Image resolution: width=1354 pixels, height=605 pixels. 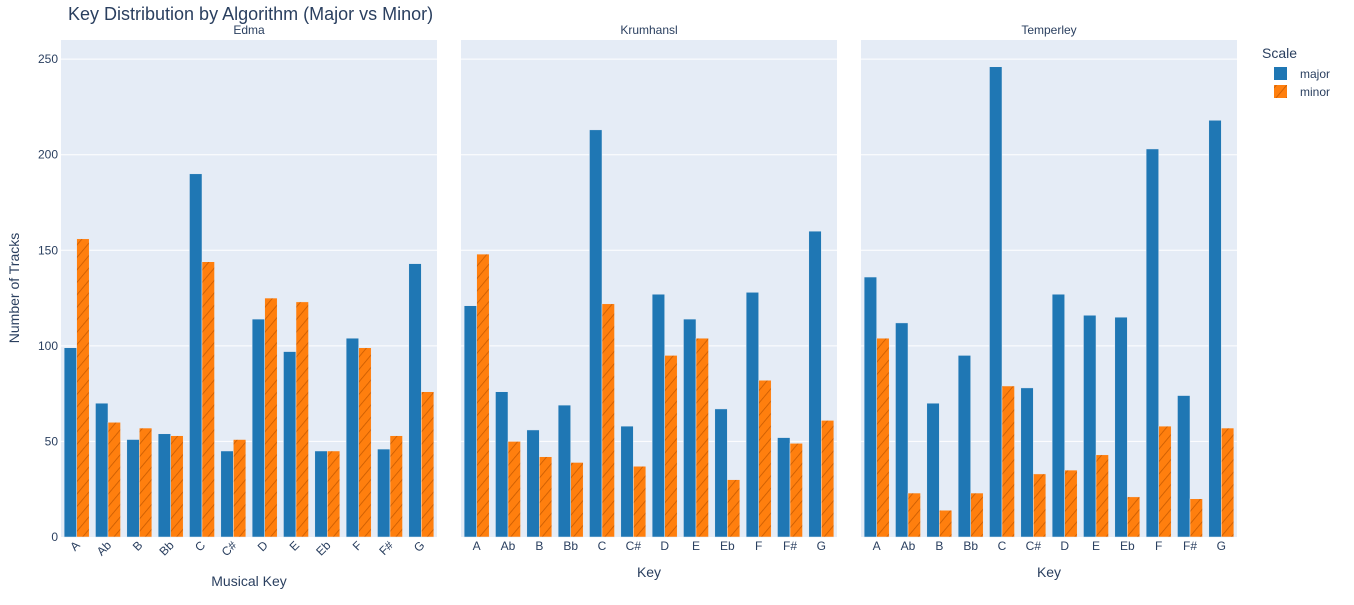 I want to click on legend-label: major, so click(x=1315, y=74).